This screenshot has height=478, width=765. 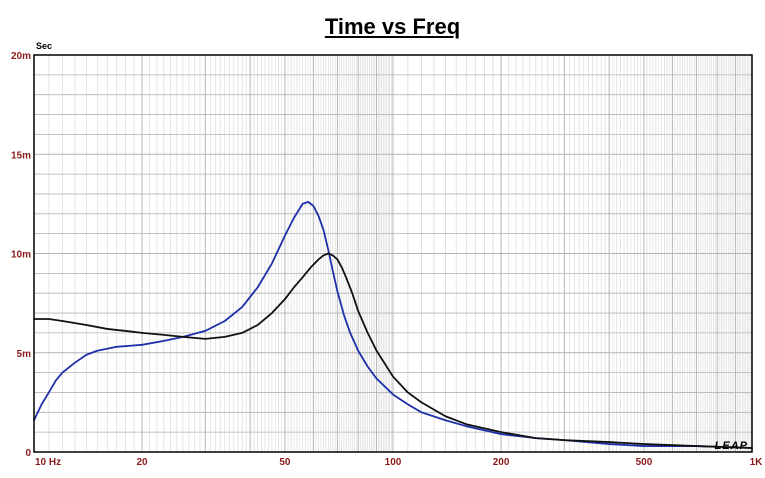 I want to click on x-tick-label: 1K, so click(x=757, y=462).